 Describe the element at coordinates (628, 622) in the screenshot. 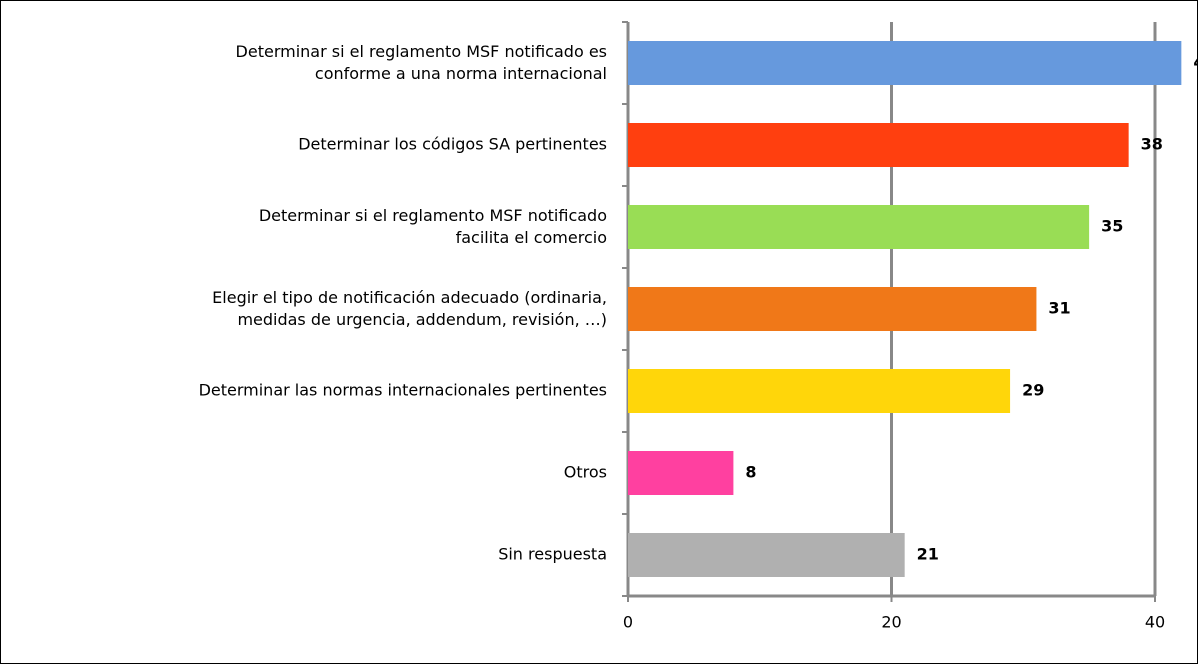

I see `x-tick-label: 0` at that location.